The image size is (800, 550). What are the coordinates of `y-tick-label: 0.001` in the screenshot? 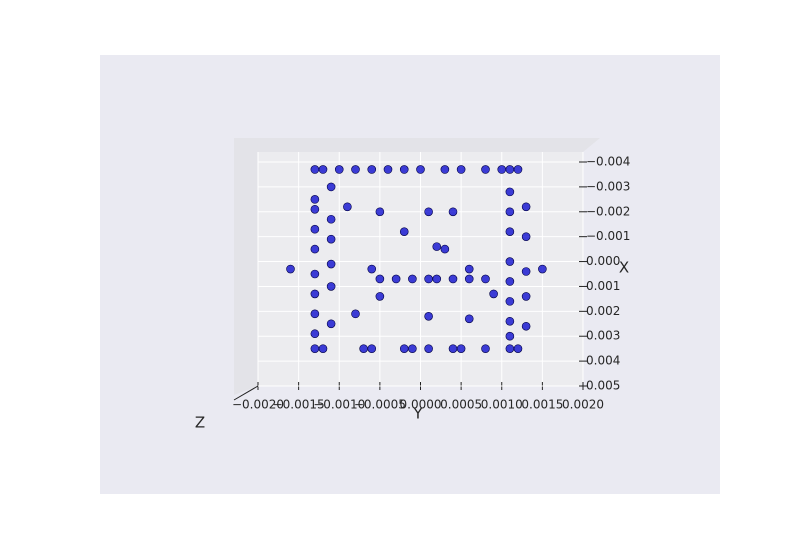 It's located at (603, 286).